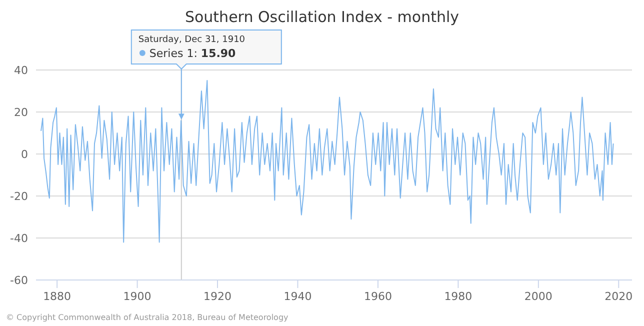 The image size is (644, 326). I want to click on x-tick-label: 1920, so click(218, 296).